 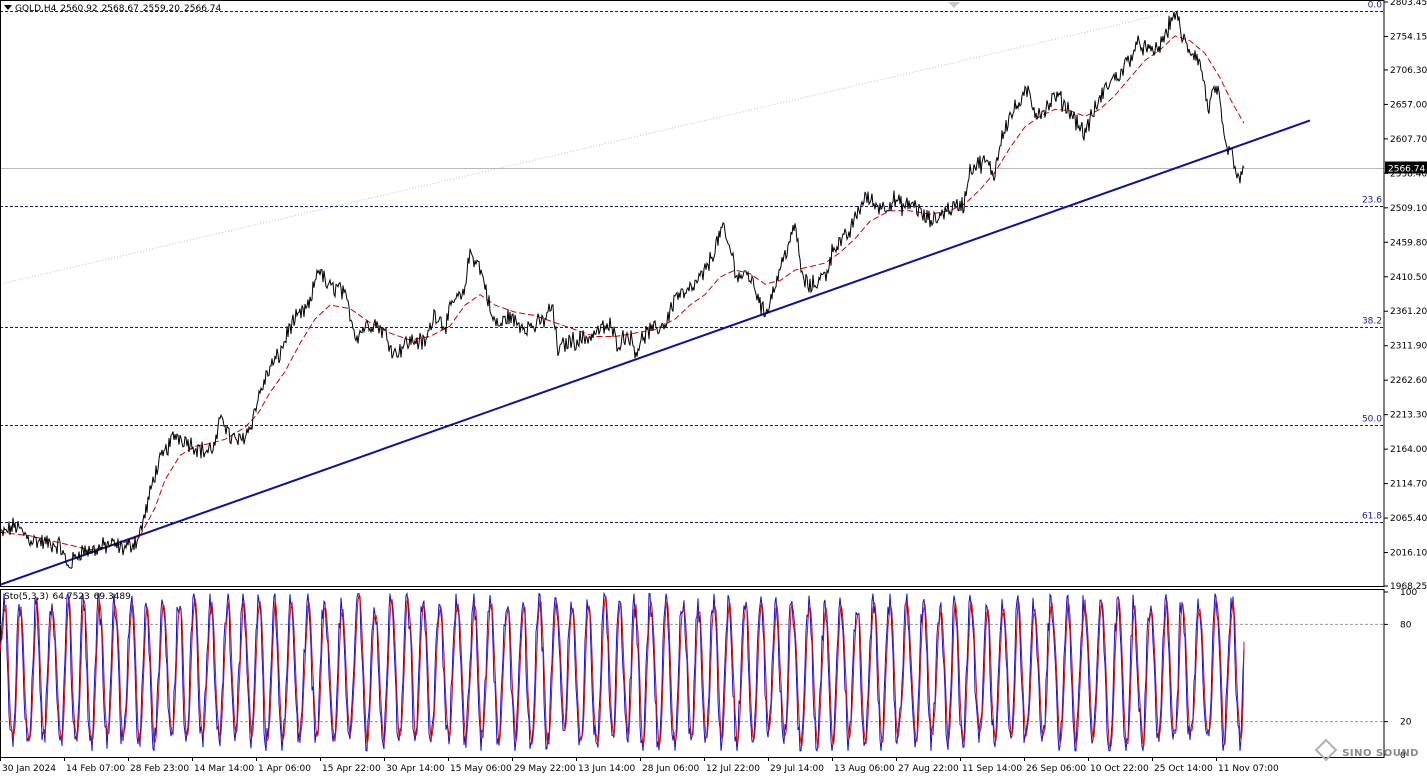 I want to click on time-tick-label: 10 Oct 22:00, so click(x=1119, y=769).